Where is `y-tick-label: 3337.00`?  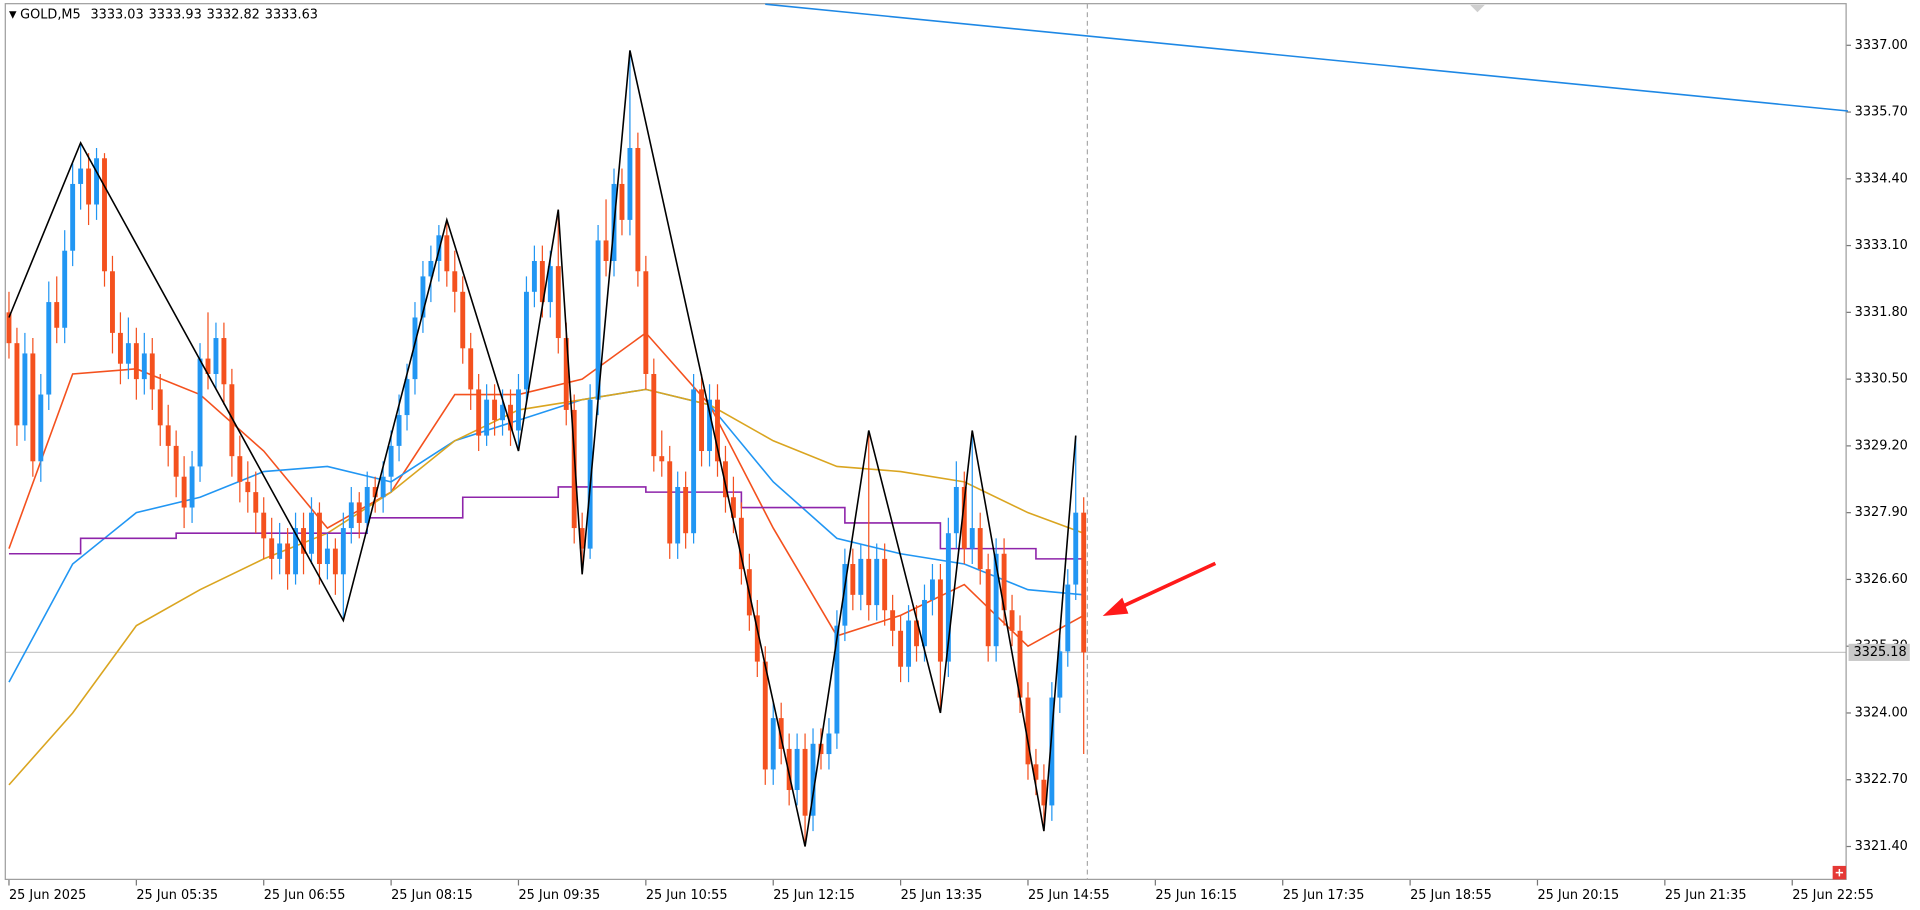 y-tick-label: 3337.00 is located at coordinates (1881, 45).